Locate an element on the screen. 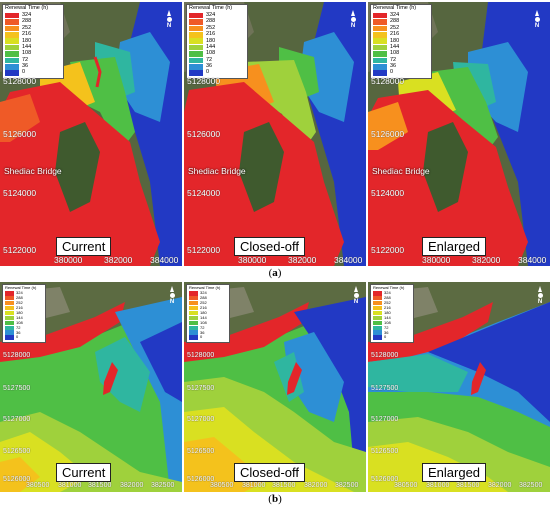 This screenshot has width=550, height=508. y-tick-label: 5122000 is located at coordinates (20, 250).